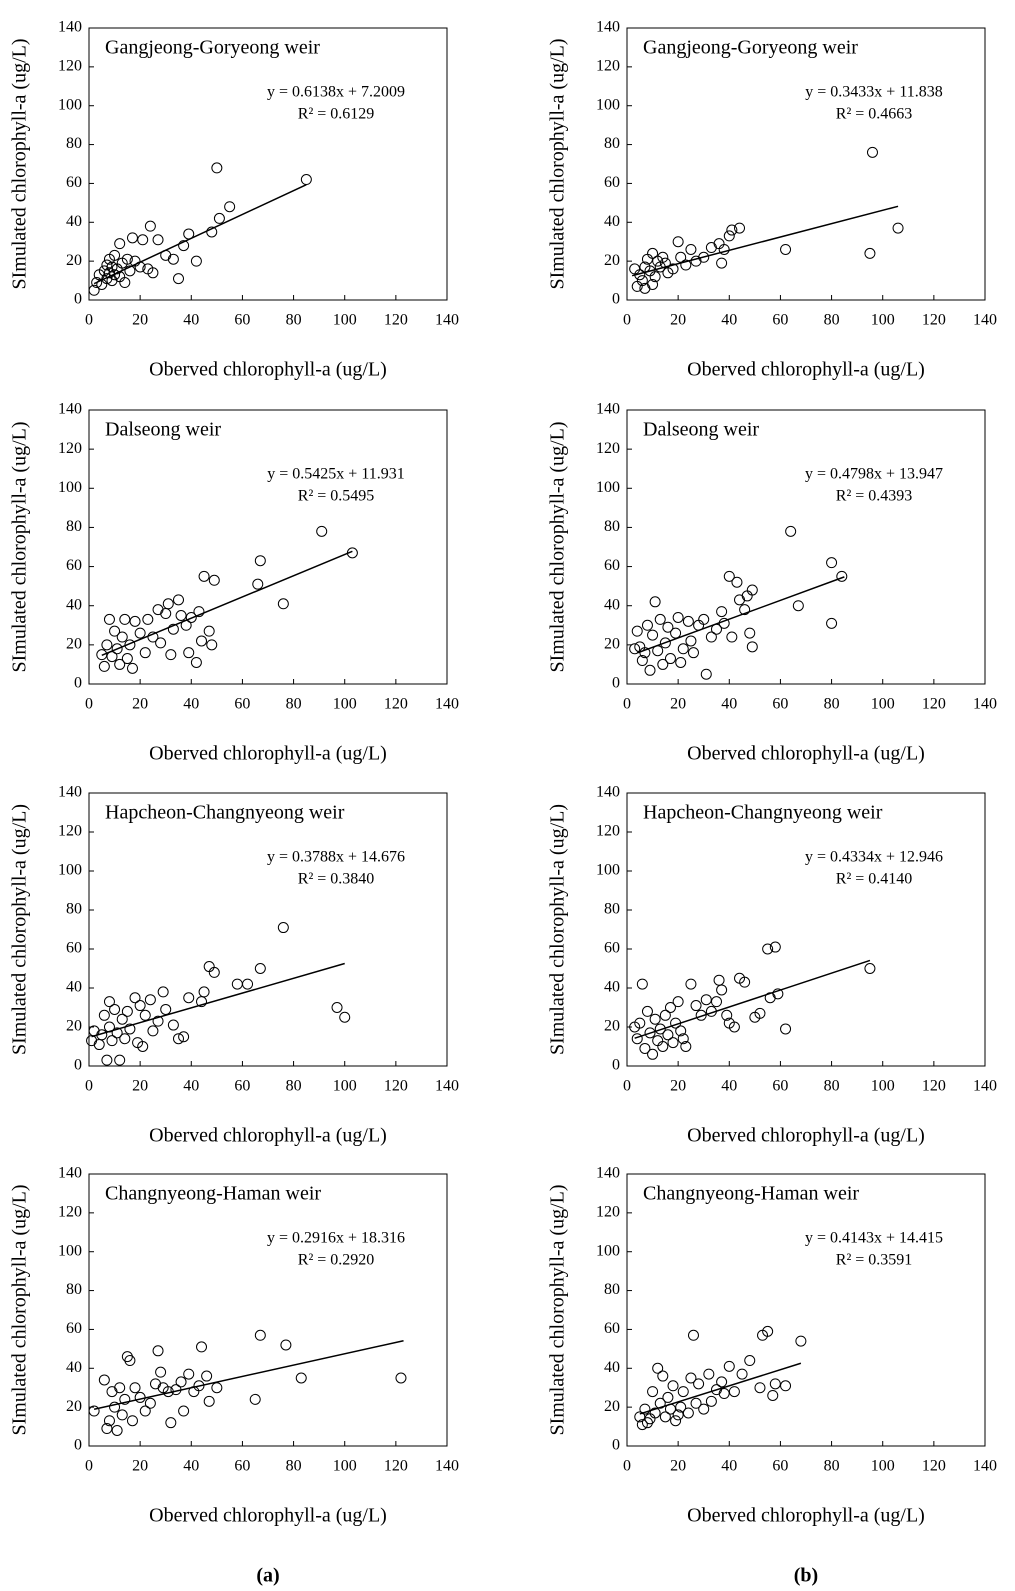 The image size is (1015, 1591). I want to click on fit-r2: R² = 0.4663, so click(874, 114).